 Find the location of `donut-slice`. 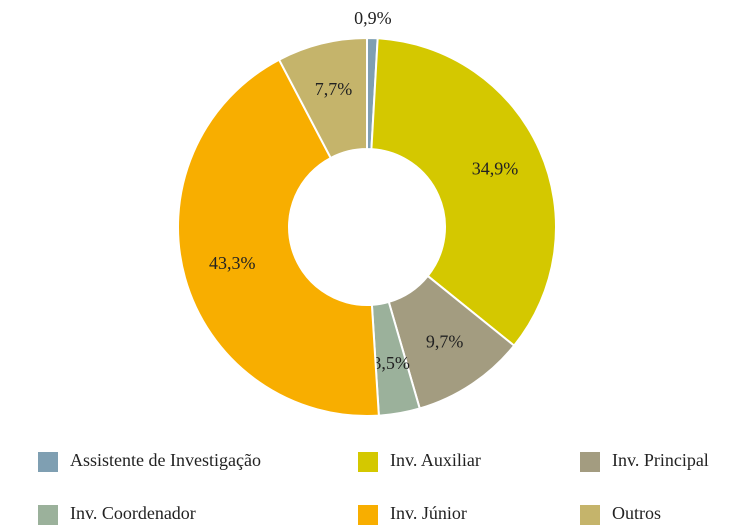

donut-slice is located at coordinates (322, 98).